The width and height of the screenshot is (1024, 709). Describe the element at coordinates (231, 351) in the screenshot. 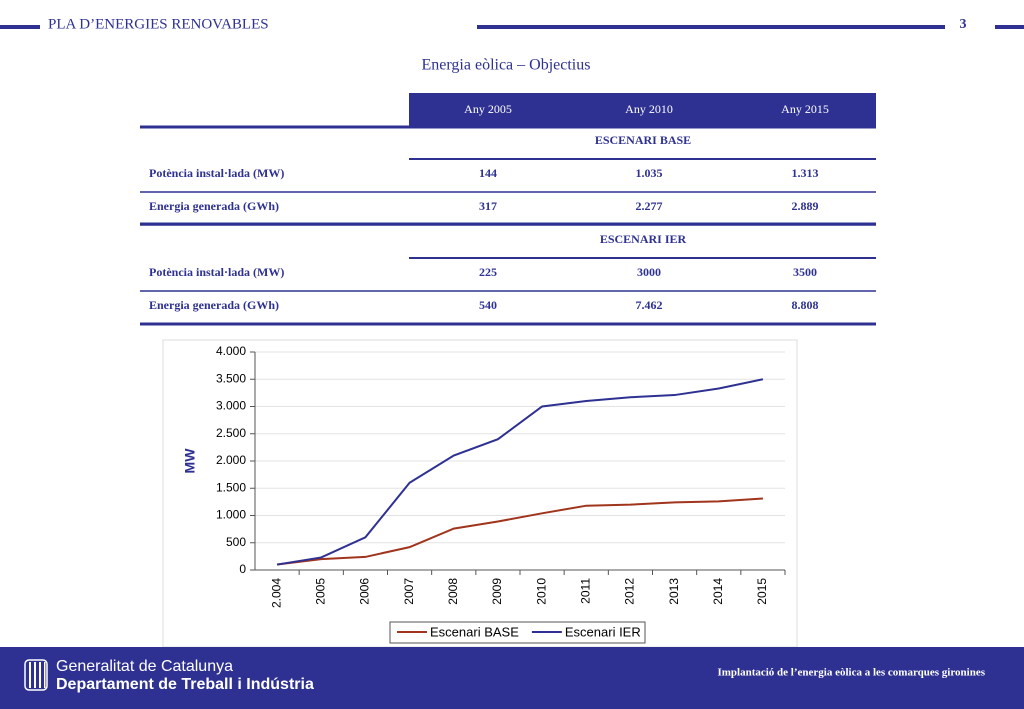

I see `y-tick-label: 4.000` at that location.